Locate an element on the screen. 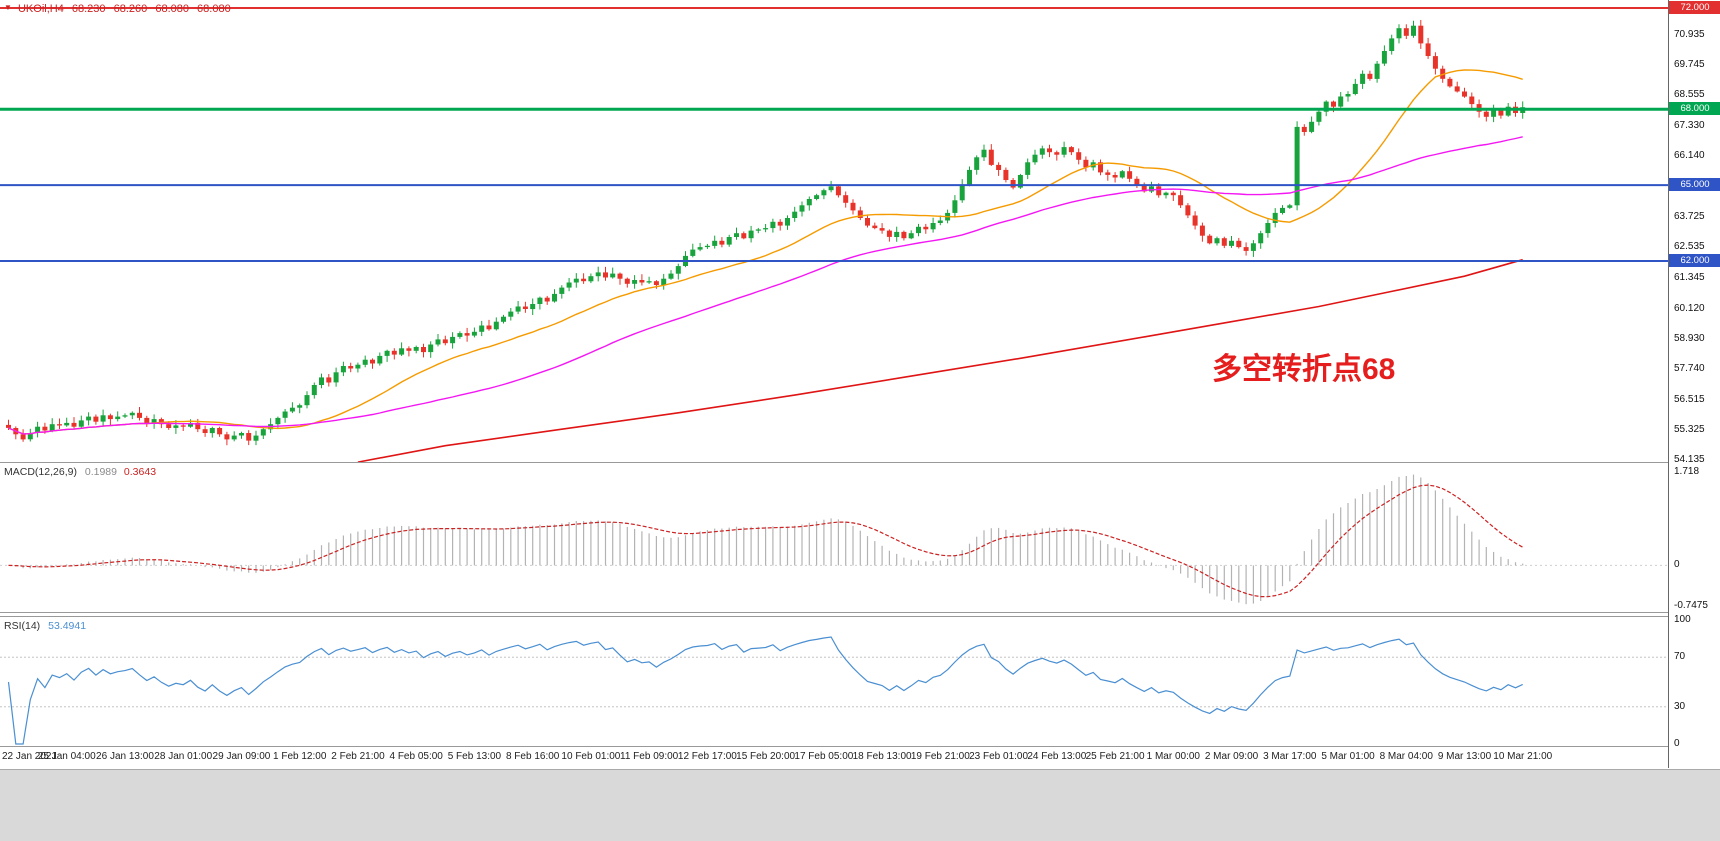 The width and height of the screenshot is (1720, 841). price-axis-tick: 63.725 is located at coordinates (1689, 217).